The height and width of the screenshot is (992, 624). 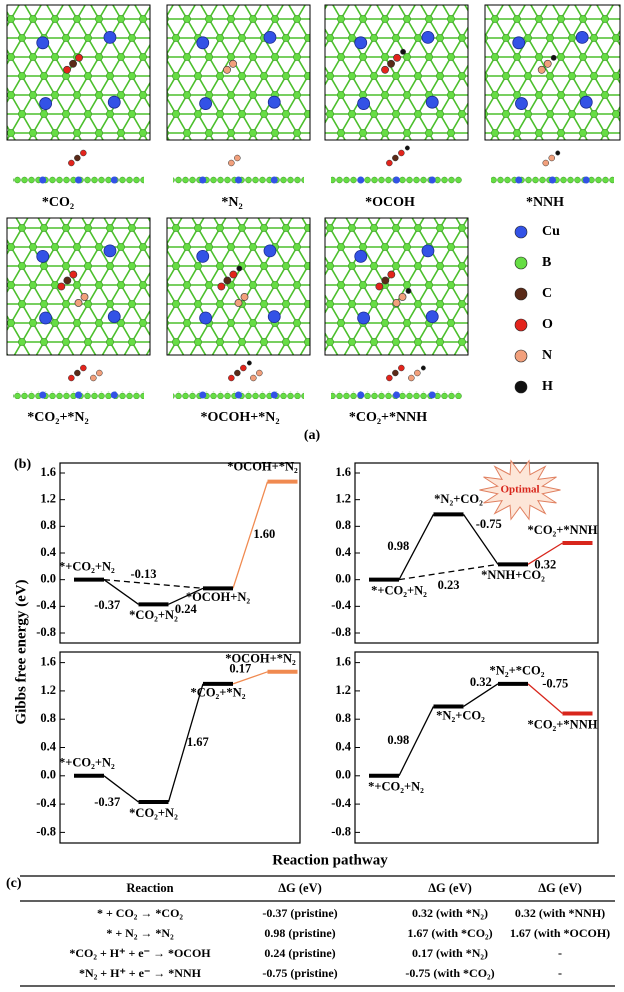 I want to click on panel-label: (a), so click(x=312, y=435).